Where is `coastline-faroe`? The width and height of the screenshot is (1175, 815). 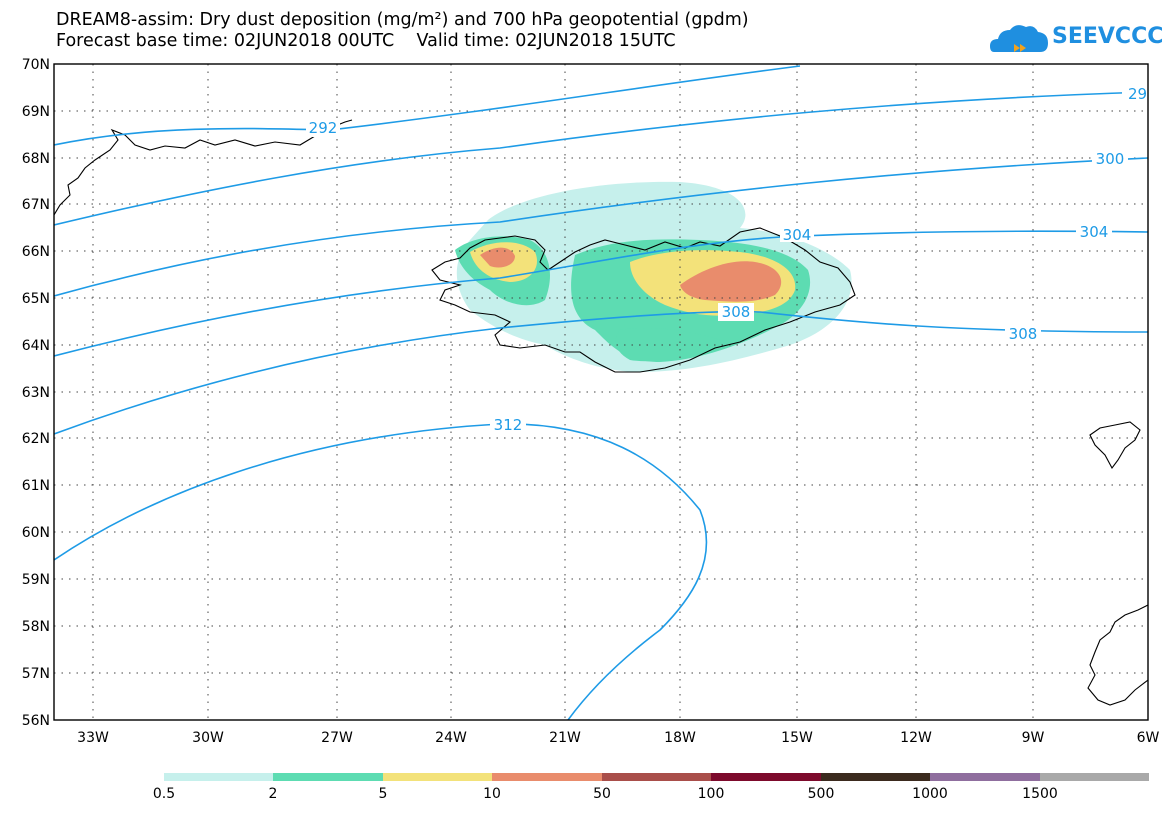
coastline-faroe is located at coordinates (1115, 445).